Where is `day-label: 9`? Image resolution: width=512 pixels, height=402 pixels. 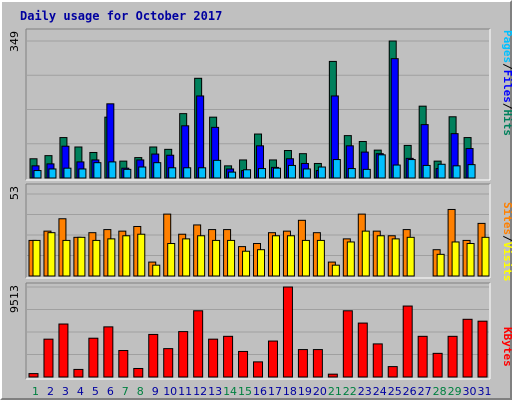
day-label: 9 is located at coordinates (155, 391).